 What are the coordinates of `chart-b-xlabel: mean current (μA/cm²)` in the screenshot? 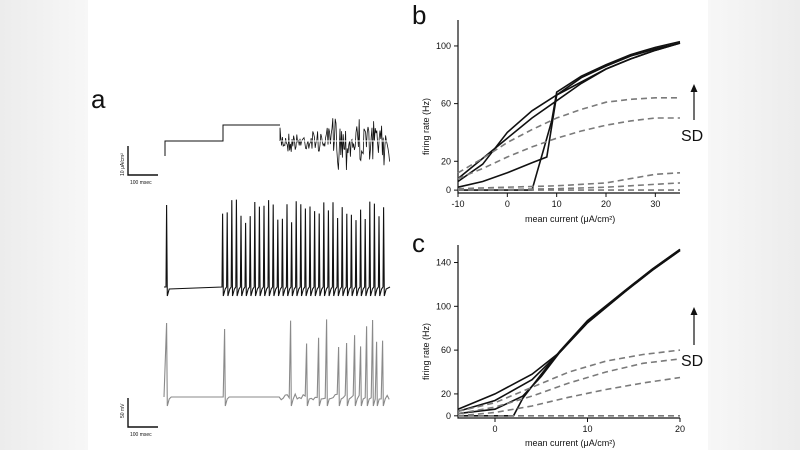 It's located at (570, 219).